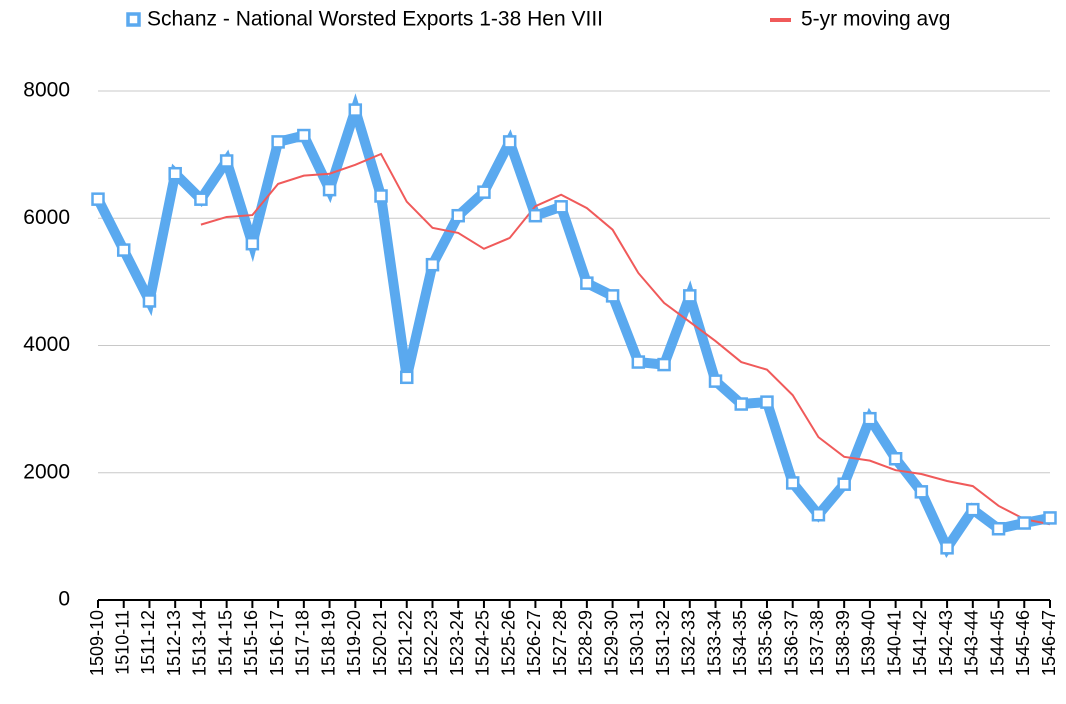  What do you see at coordinates (1023, 643) in the screenshot?
I see `x-tick-label: 1545-46` at bounding box center [1023, 643].